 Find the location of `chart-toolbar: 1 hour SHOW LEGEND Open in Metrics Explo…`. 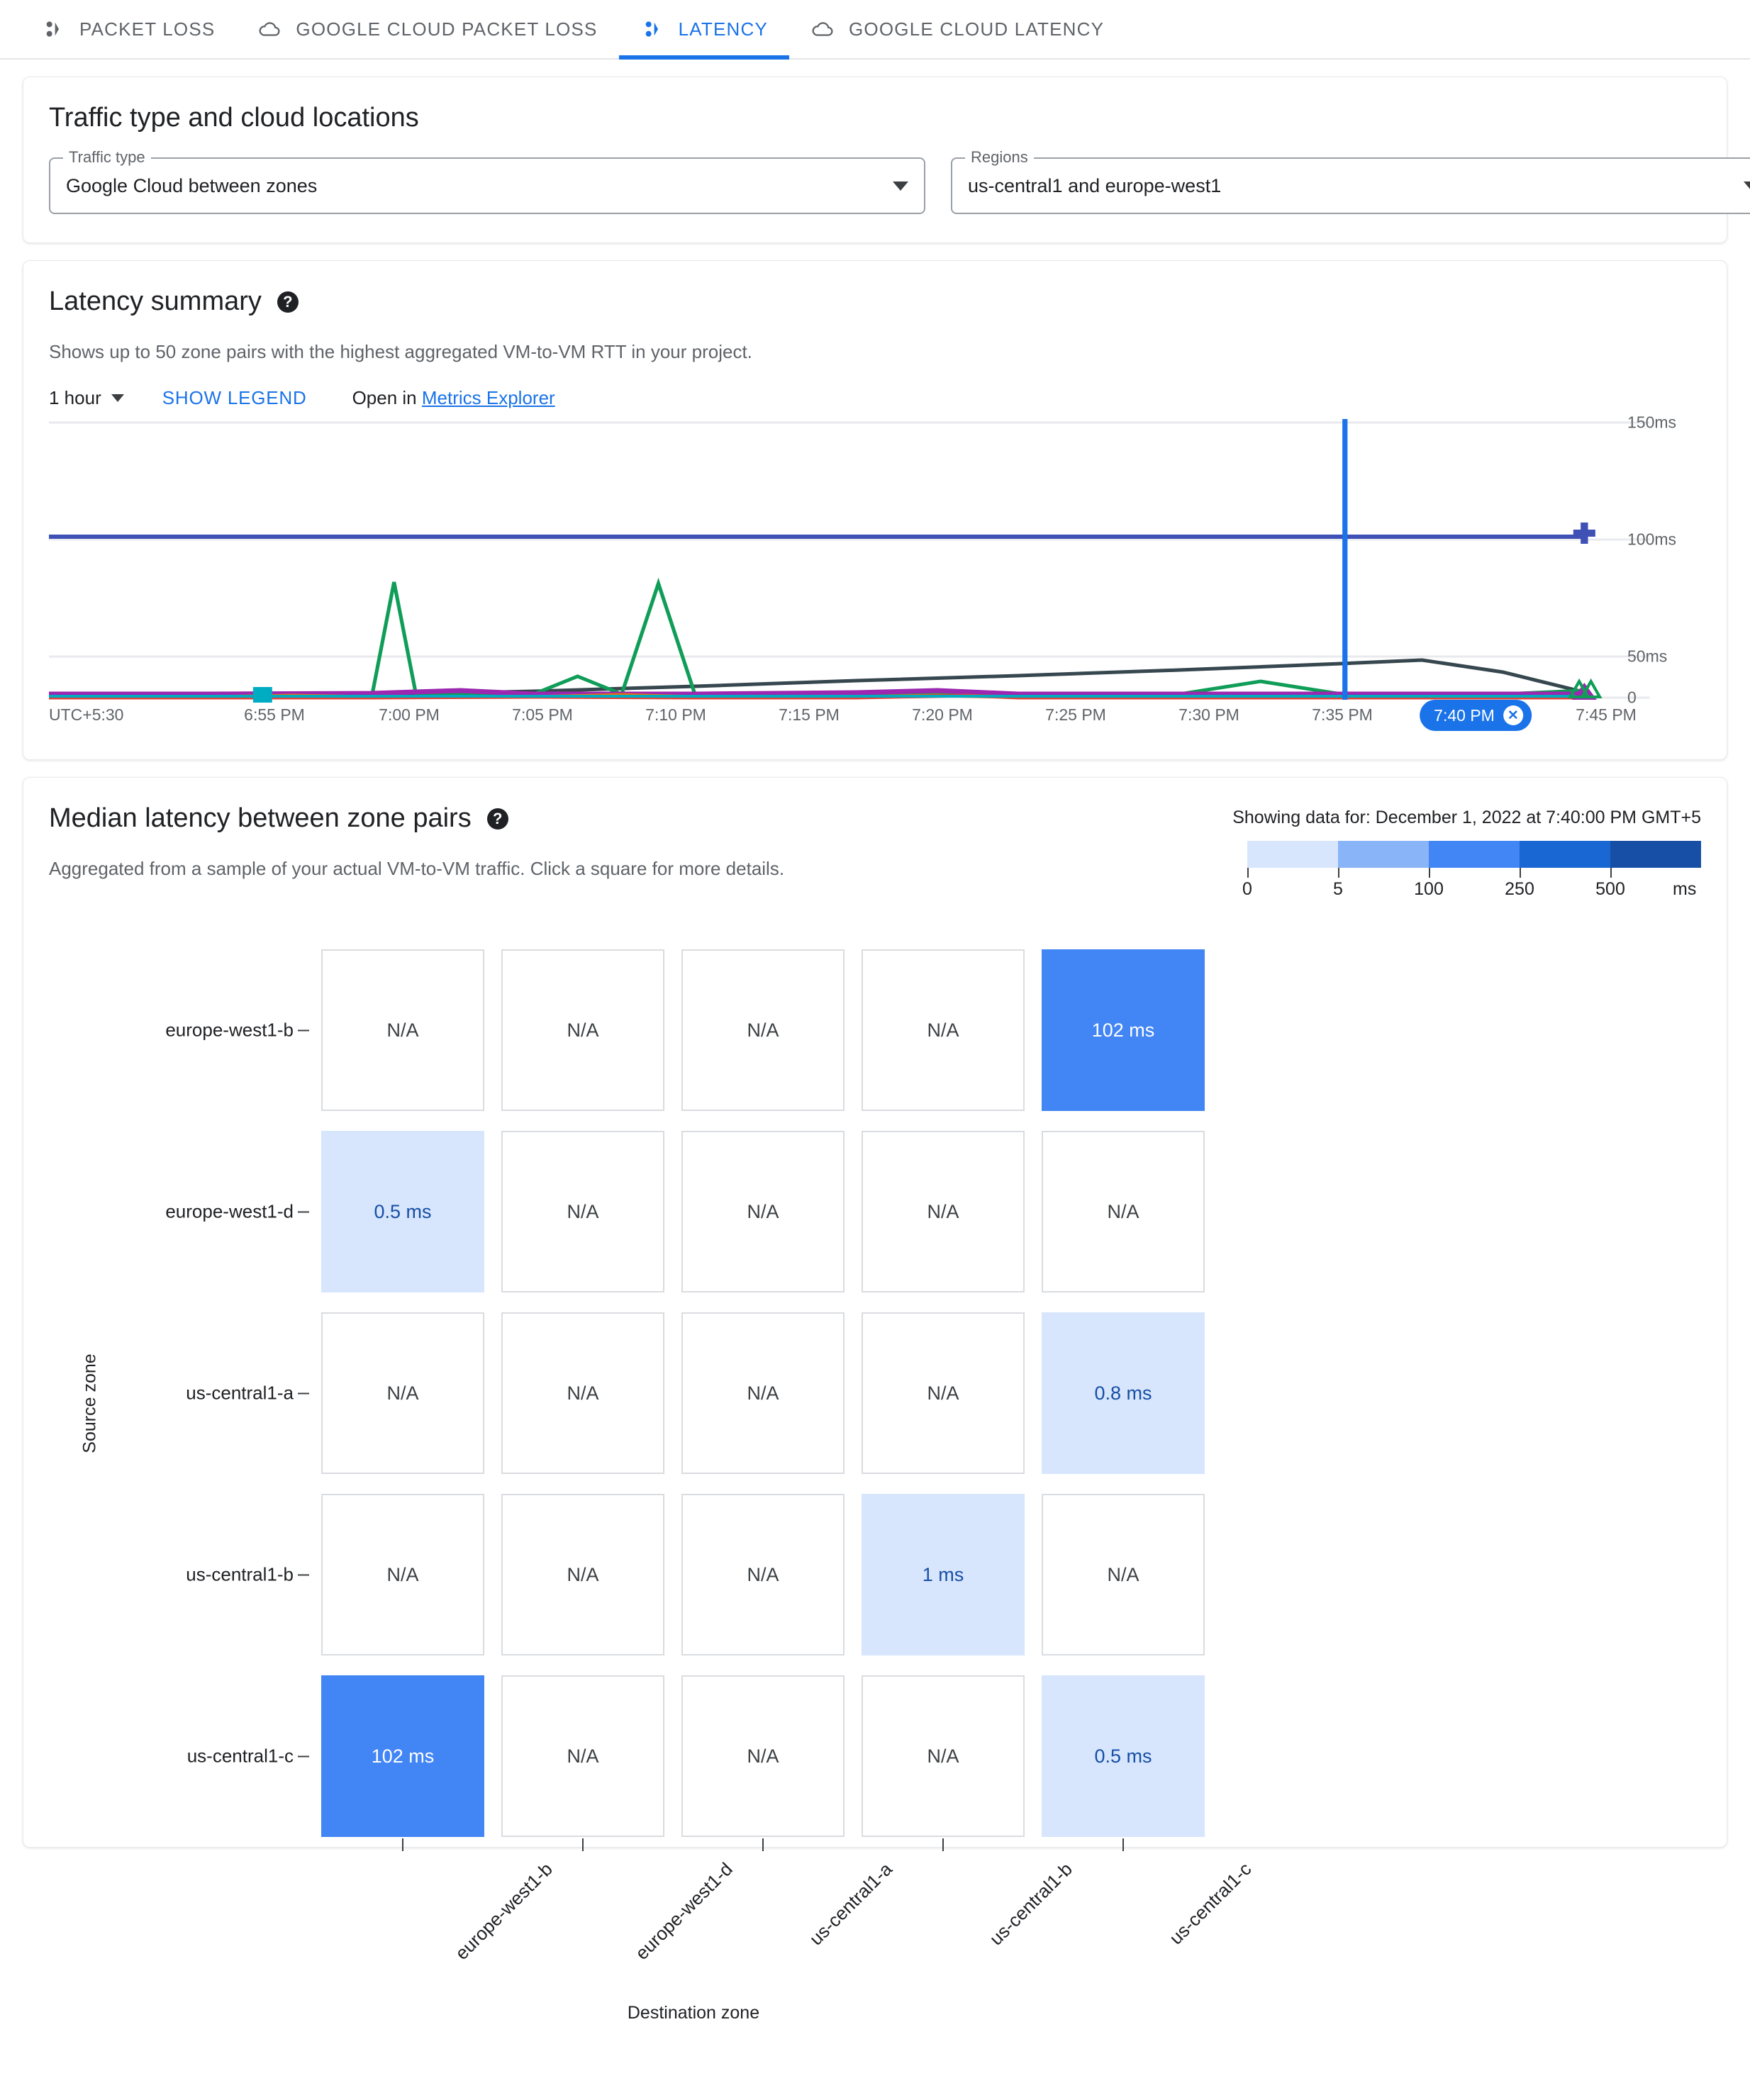

chart-toolbar: 1 hour SHOW LEGEND Open in Metrics Explo… is located at coordinates (875, 398).